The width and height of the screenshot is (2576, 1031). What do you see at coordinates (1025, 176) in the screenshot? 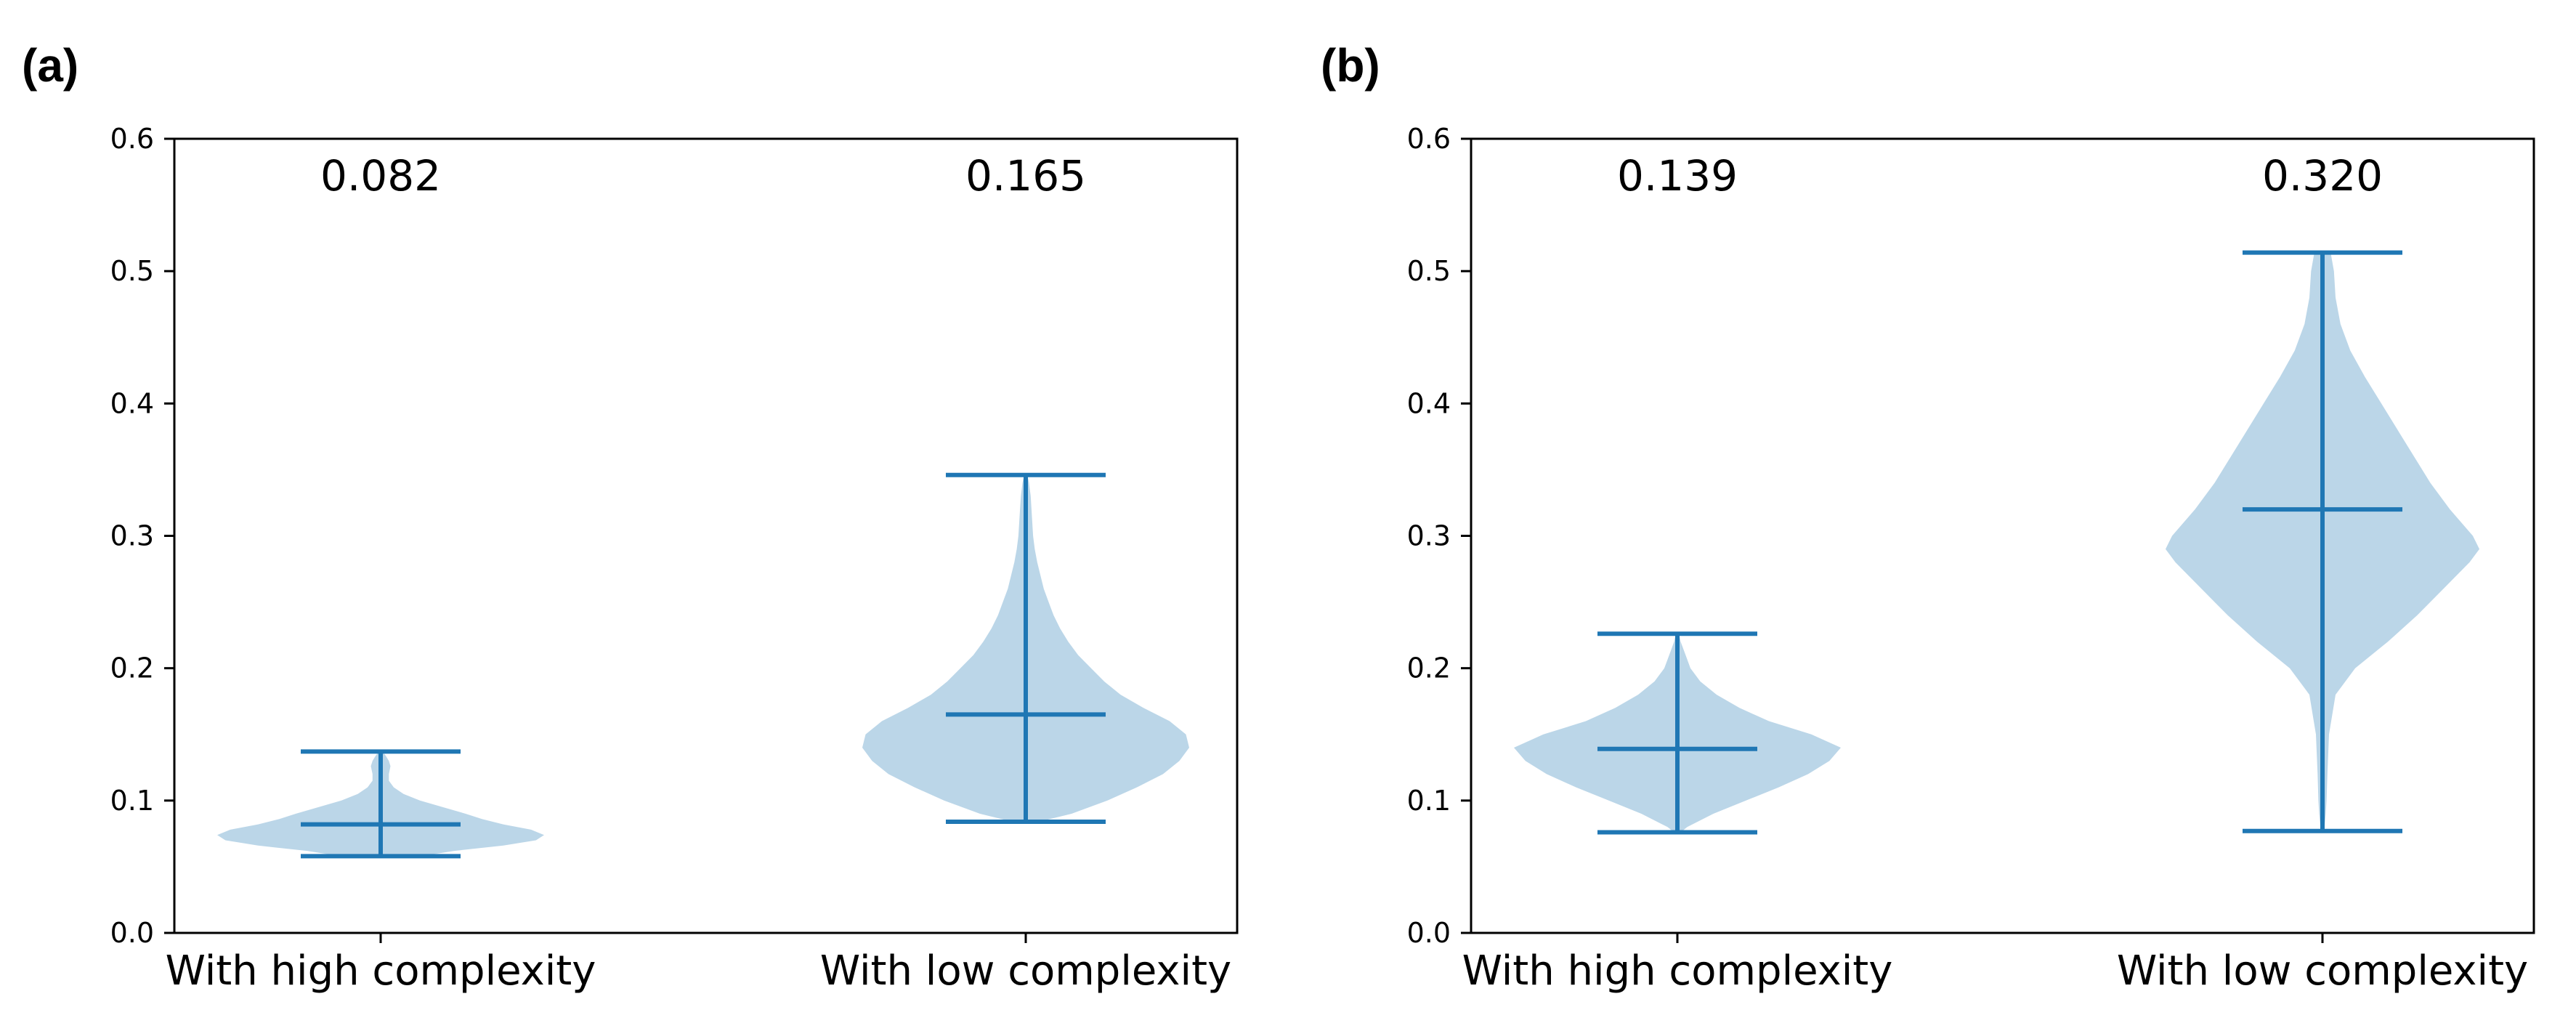
I see `mean-annotation: 0.165` at bounding box center [1025, 176].